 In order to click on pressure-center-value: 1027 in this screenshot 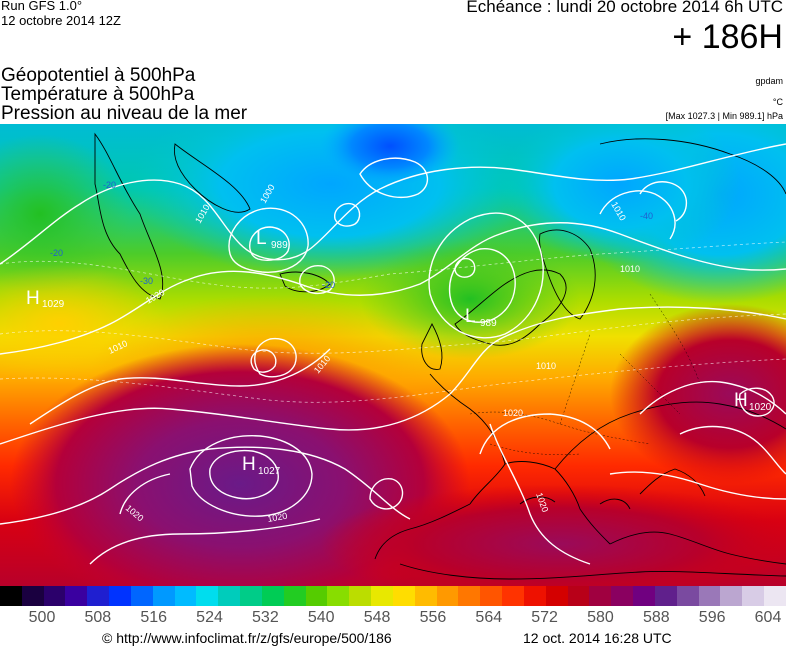, I will do `click(269, 471)`.